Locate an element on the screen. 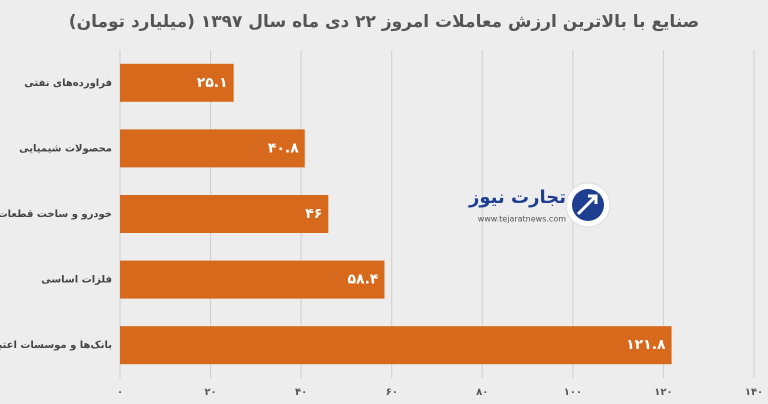 The width and height of the screenshot is (768, 404). value-label: ۵۸.۴ is located at coordinates (363, 280).